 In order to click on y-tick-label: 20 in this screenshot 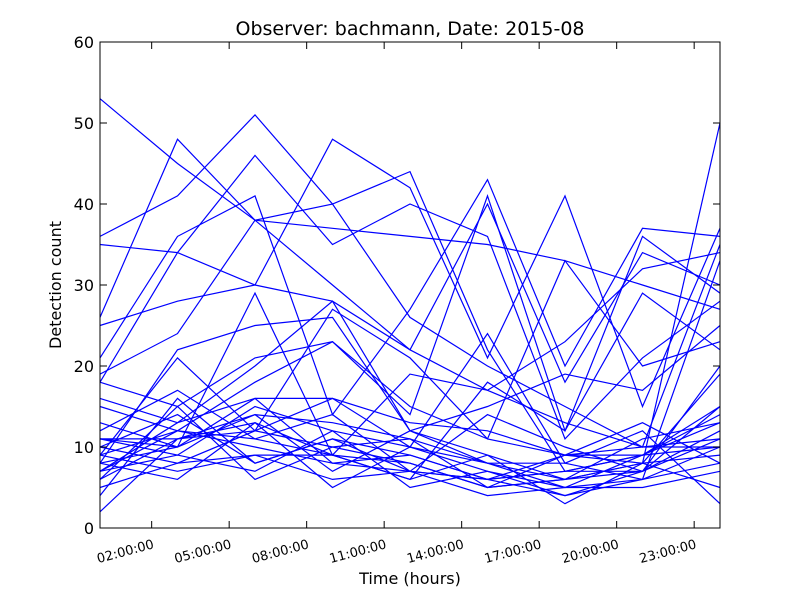, I will do `click(84, 366)`.